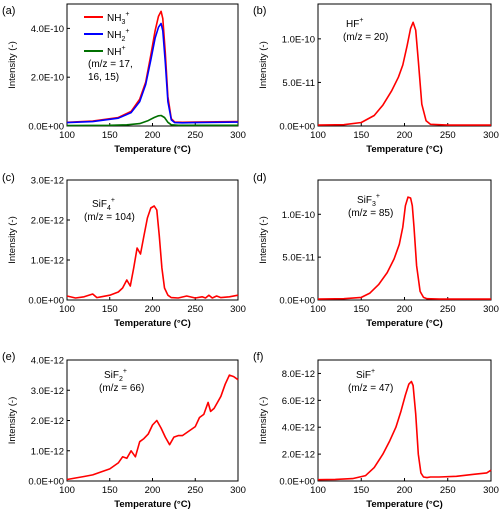 This screenshot has height=521, width=500. What do you see at coordinates (365, 37) in the screenshot?
I see `mz-annotation: (m/z = 20)` at bounding box center [365, 37].